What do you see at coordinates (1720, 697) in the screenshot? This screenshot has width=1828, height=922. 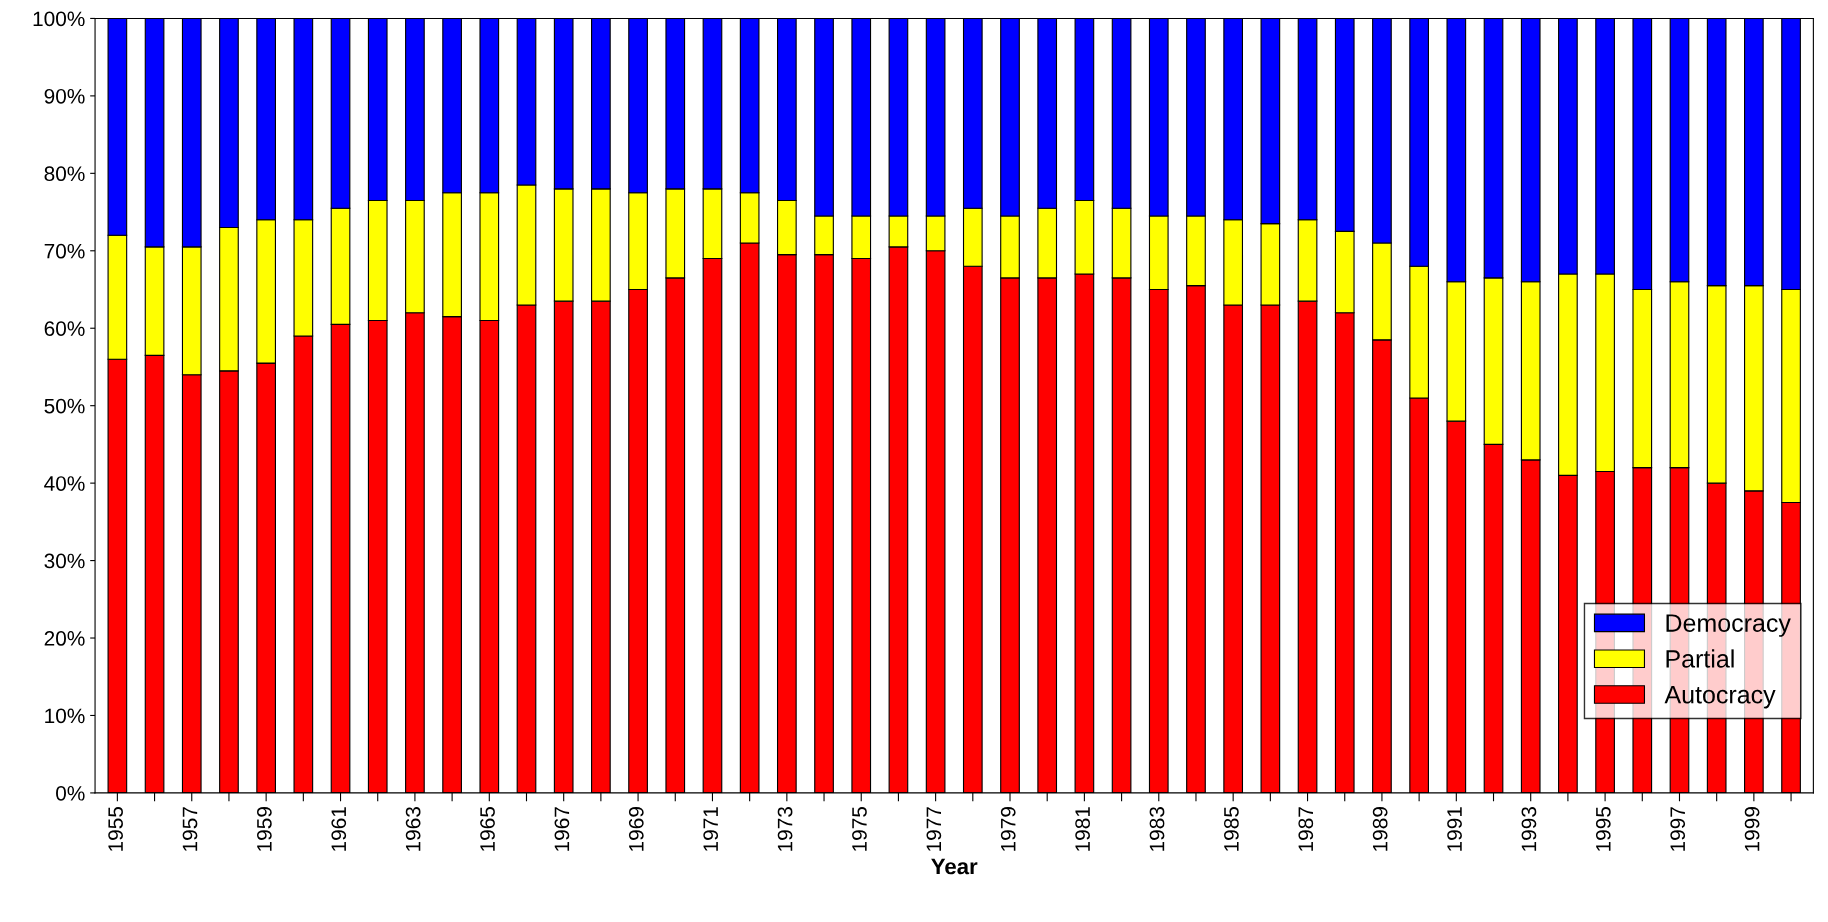 I see `legend-label: Autocracy` at bounding box center [1720, 697].